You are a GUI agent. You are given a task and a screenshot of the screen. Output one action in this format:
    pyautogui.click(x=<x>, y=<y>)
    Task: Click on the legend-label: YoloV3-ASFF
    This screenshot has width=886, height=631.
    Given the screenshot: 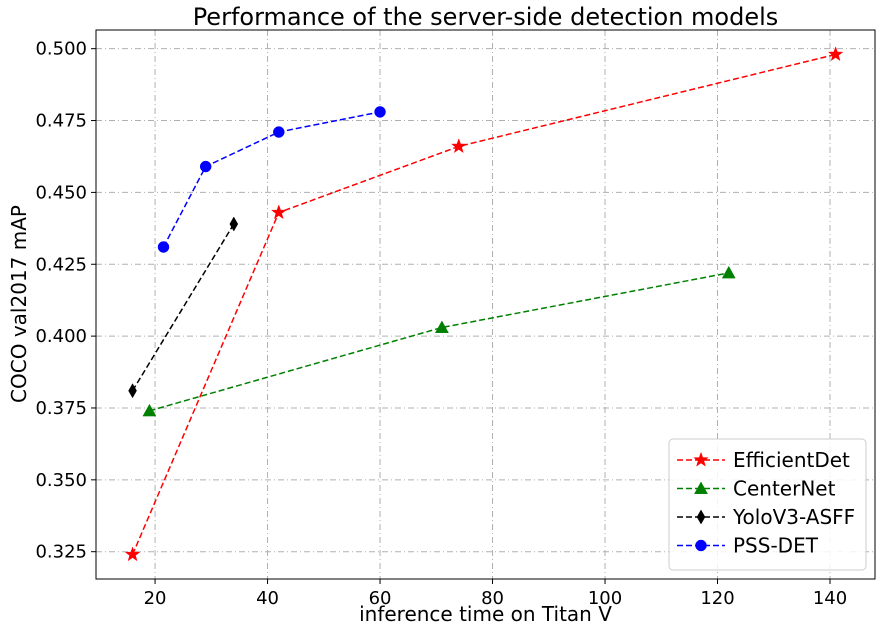 What is the action you would take?
    pyautogui.click(x=793, y=517)
    